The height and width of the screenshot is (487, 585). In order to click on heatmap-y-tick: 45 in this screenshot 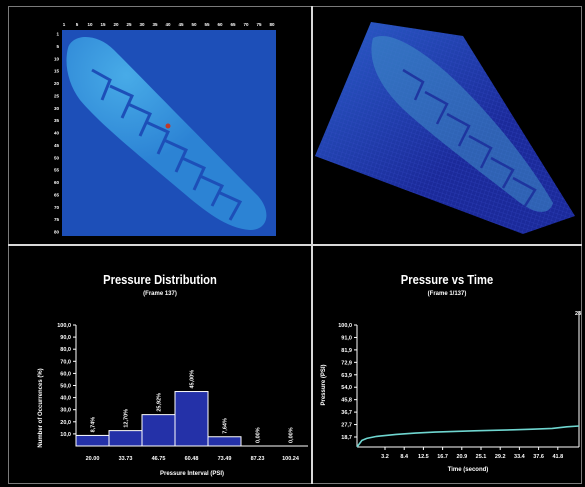, I will do `click(57, 145)`.